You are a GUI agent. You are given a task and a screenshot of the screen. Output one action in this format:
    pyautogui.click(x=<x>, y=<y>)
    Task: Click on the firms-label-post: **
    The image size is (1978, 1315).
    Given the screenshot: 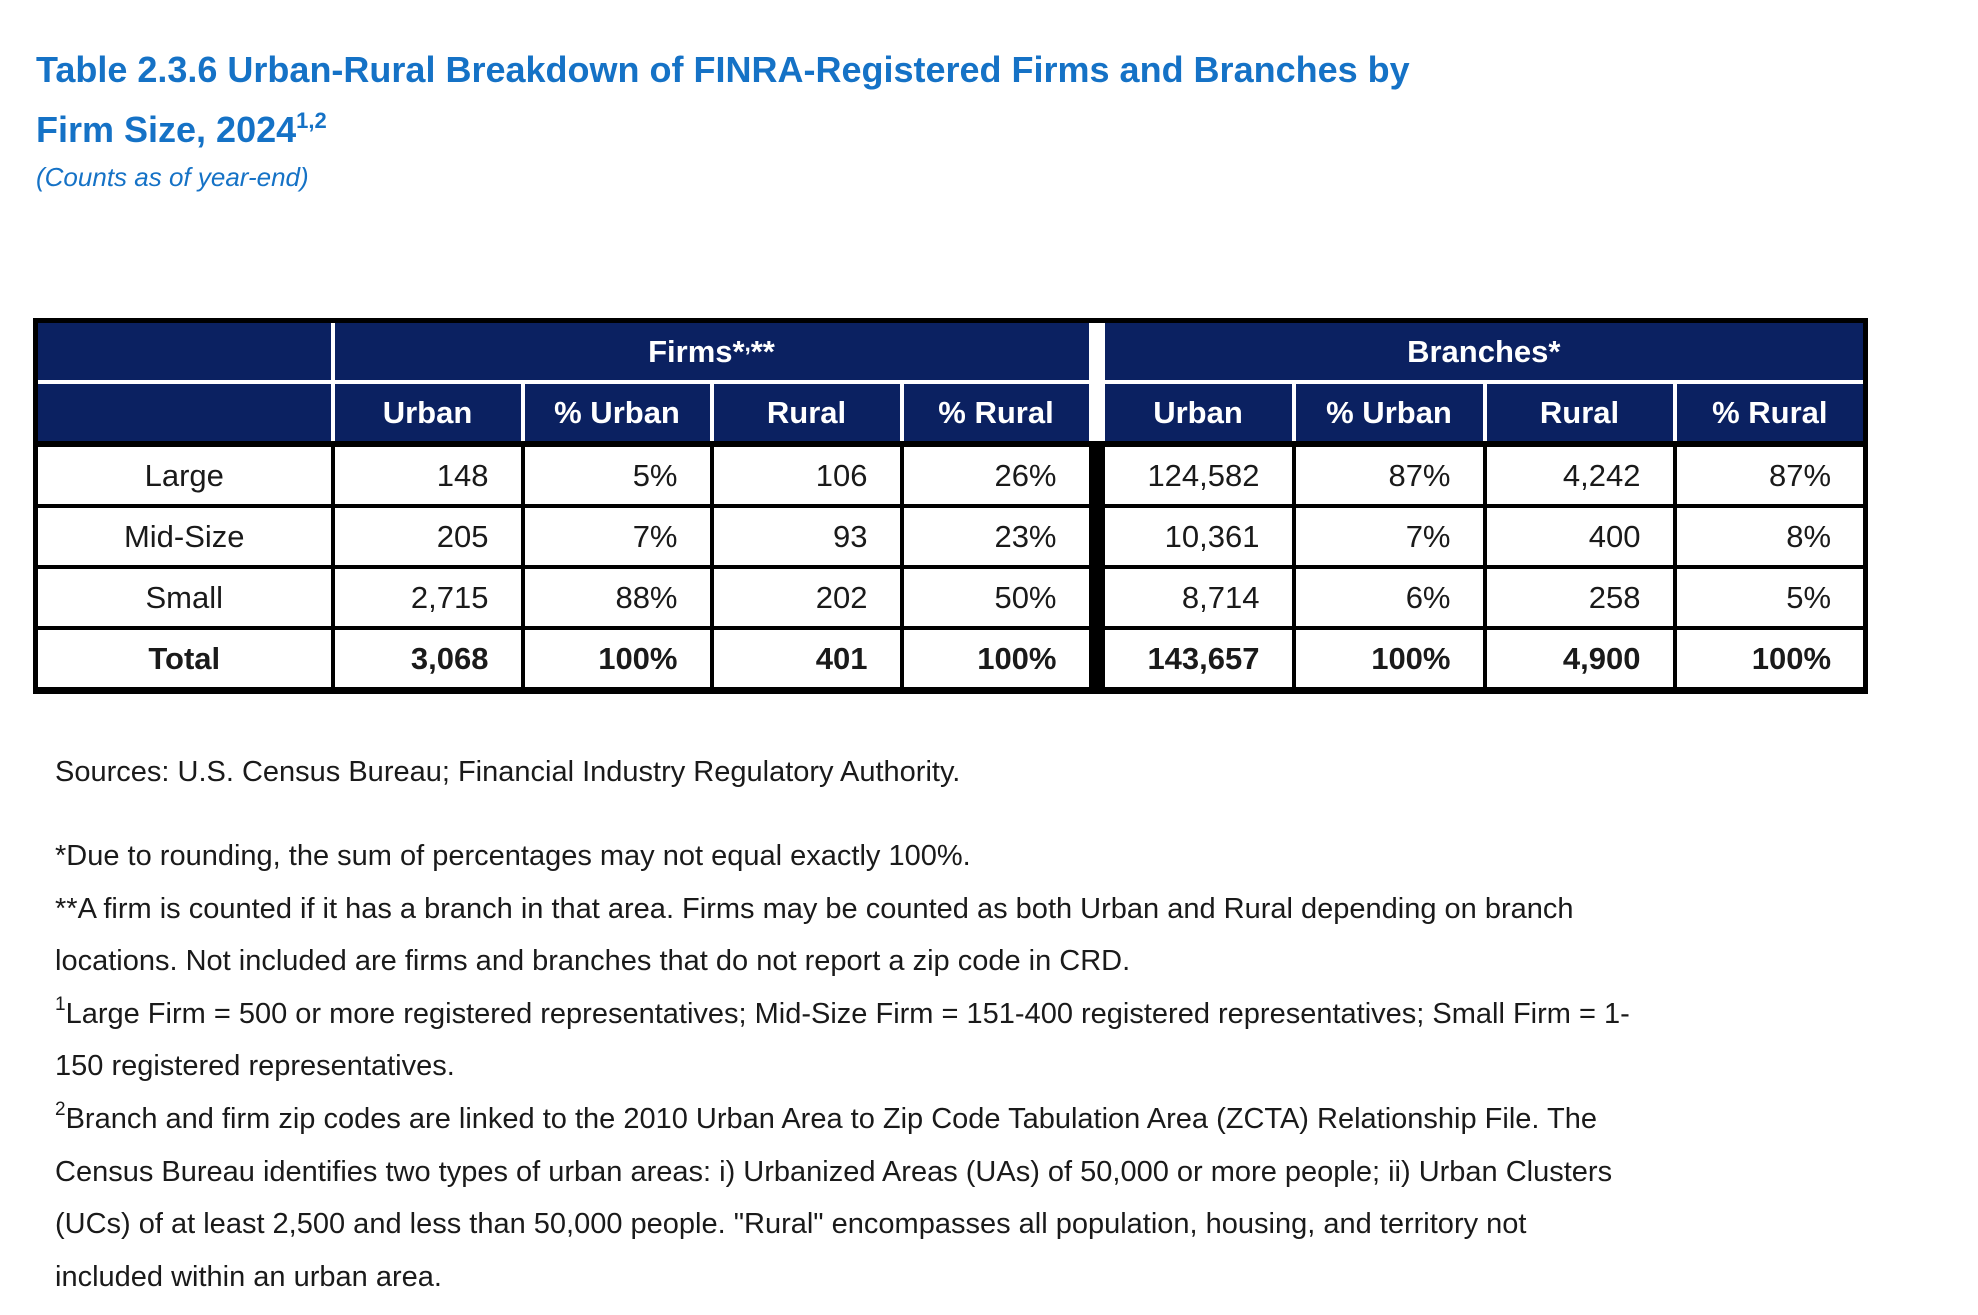 What is the action you would take?
    pyautogui.click(x=762, y=351)
    